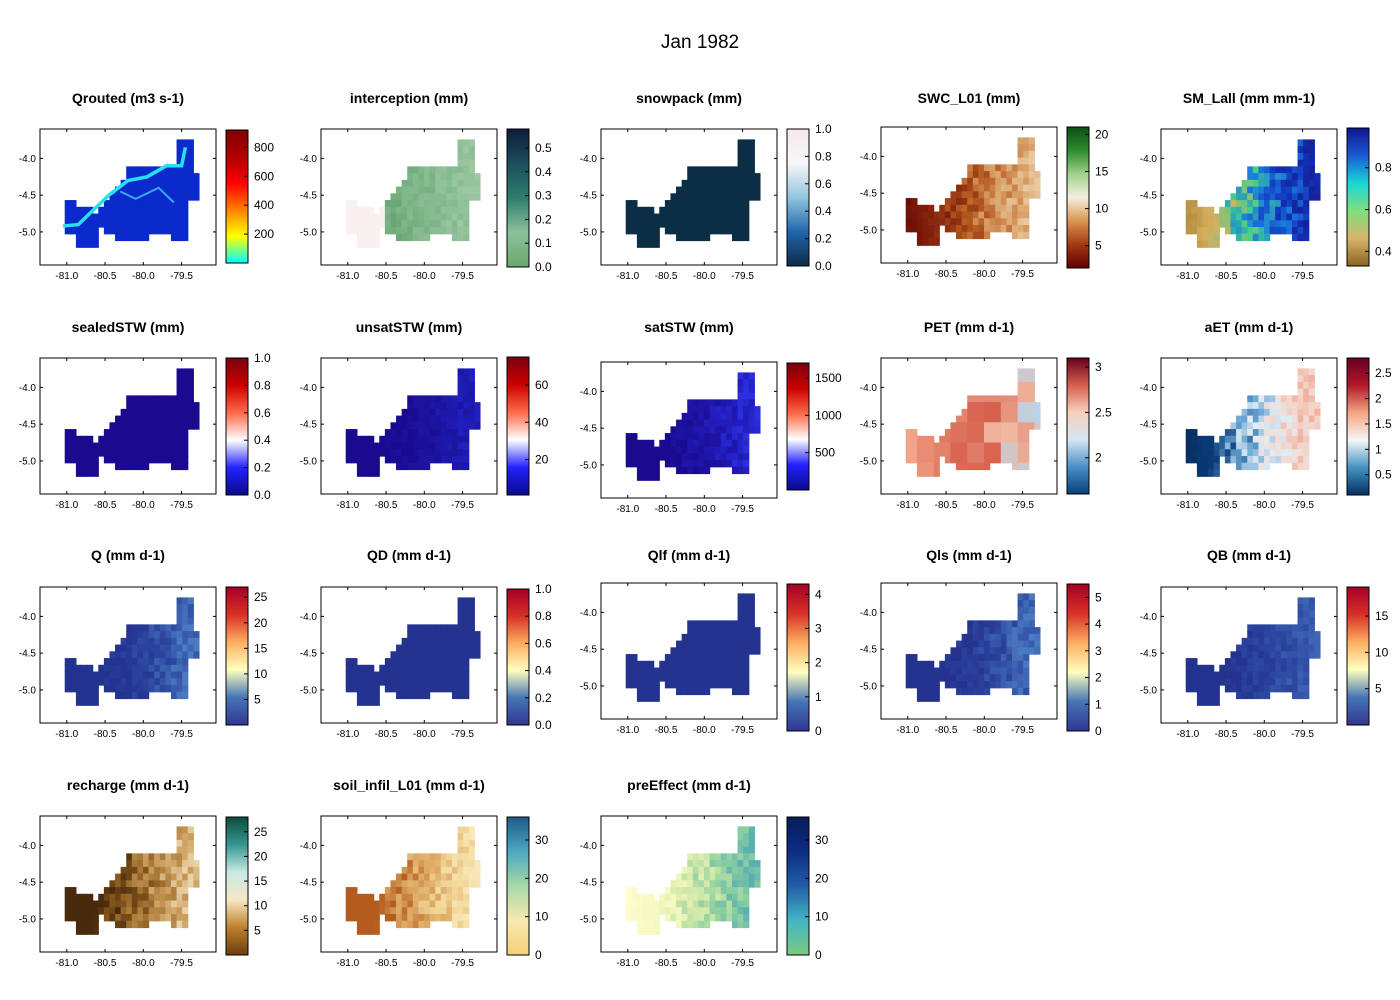  What do you see at coordinates (543, 698) in the screenshot?
I see `colorbar-tick-label: 0.2` at bounding box center [543, 698].